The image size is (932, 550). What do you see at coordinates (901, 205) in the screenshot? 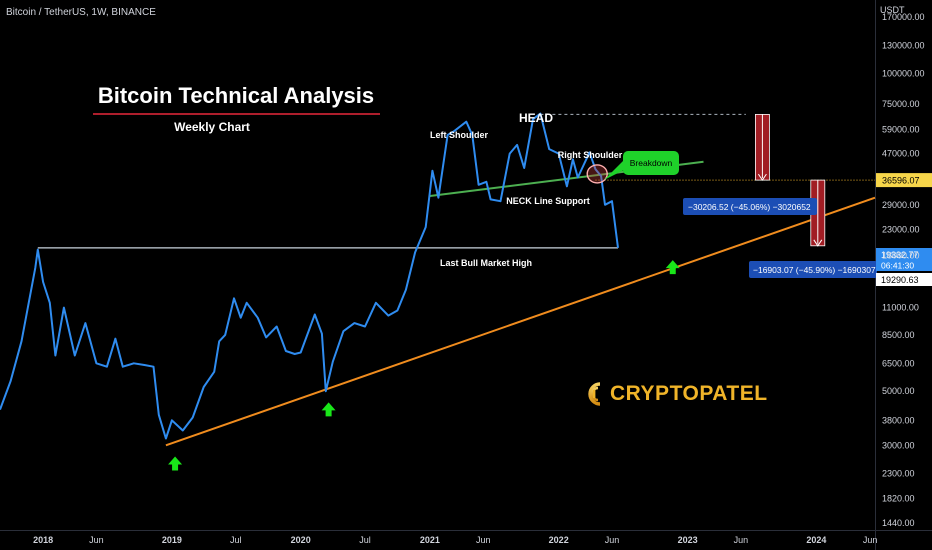
I see `y-tick-label: 29000.00` at bounding box center [901, 205].